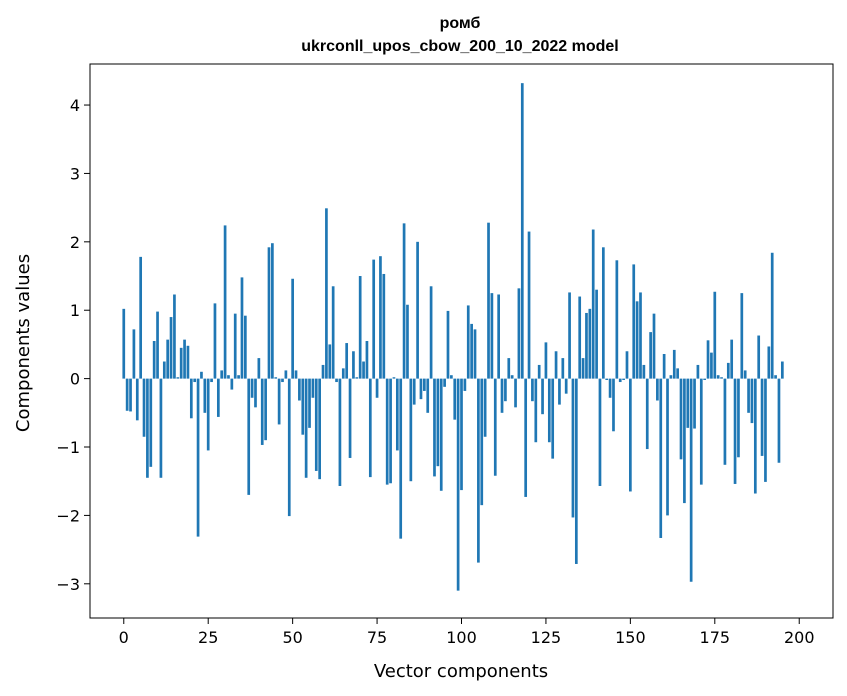  What do you see at coordinates (461, 637) in the screenshot?
I see `x-tick-label: 100` at bounding box center [461, 637].